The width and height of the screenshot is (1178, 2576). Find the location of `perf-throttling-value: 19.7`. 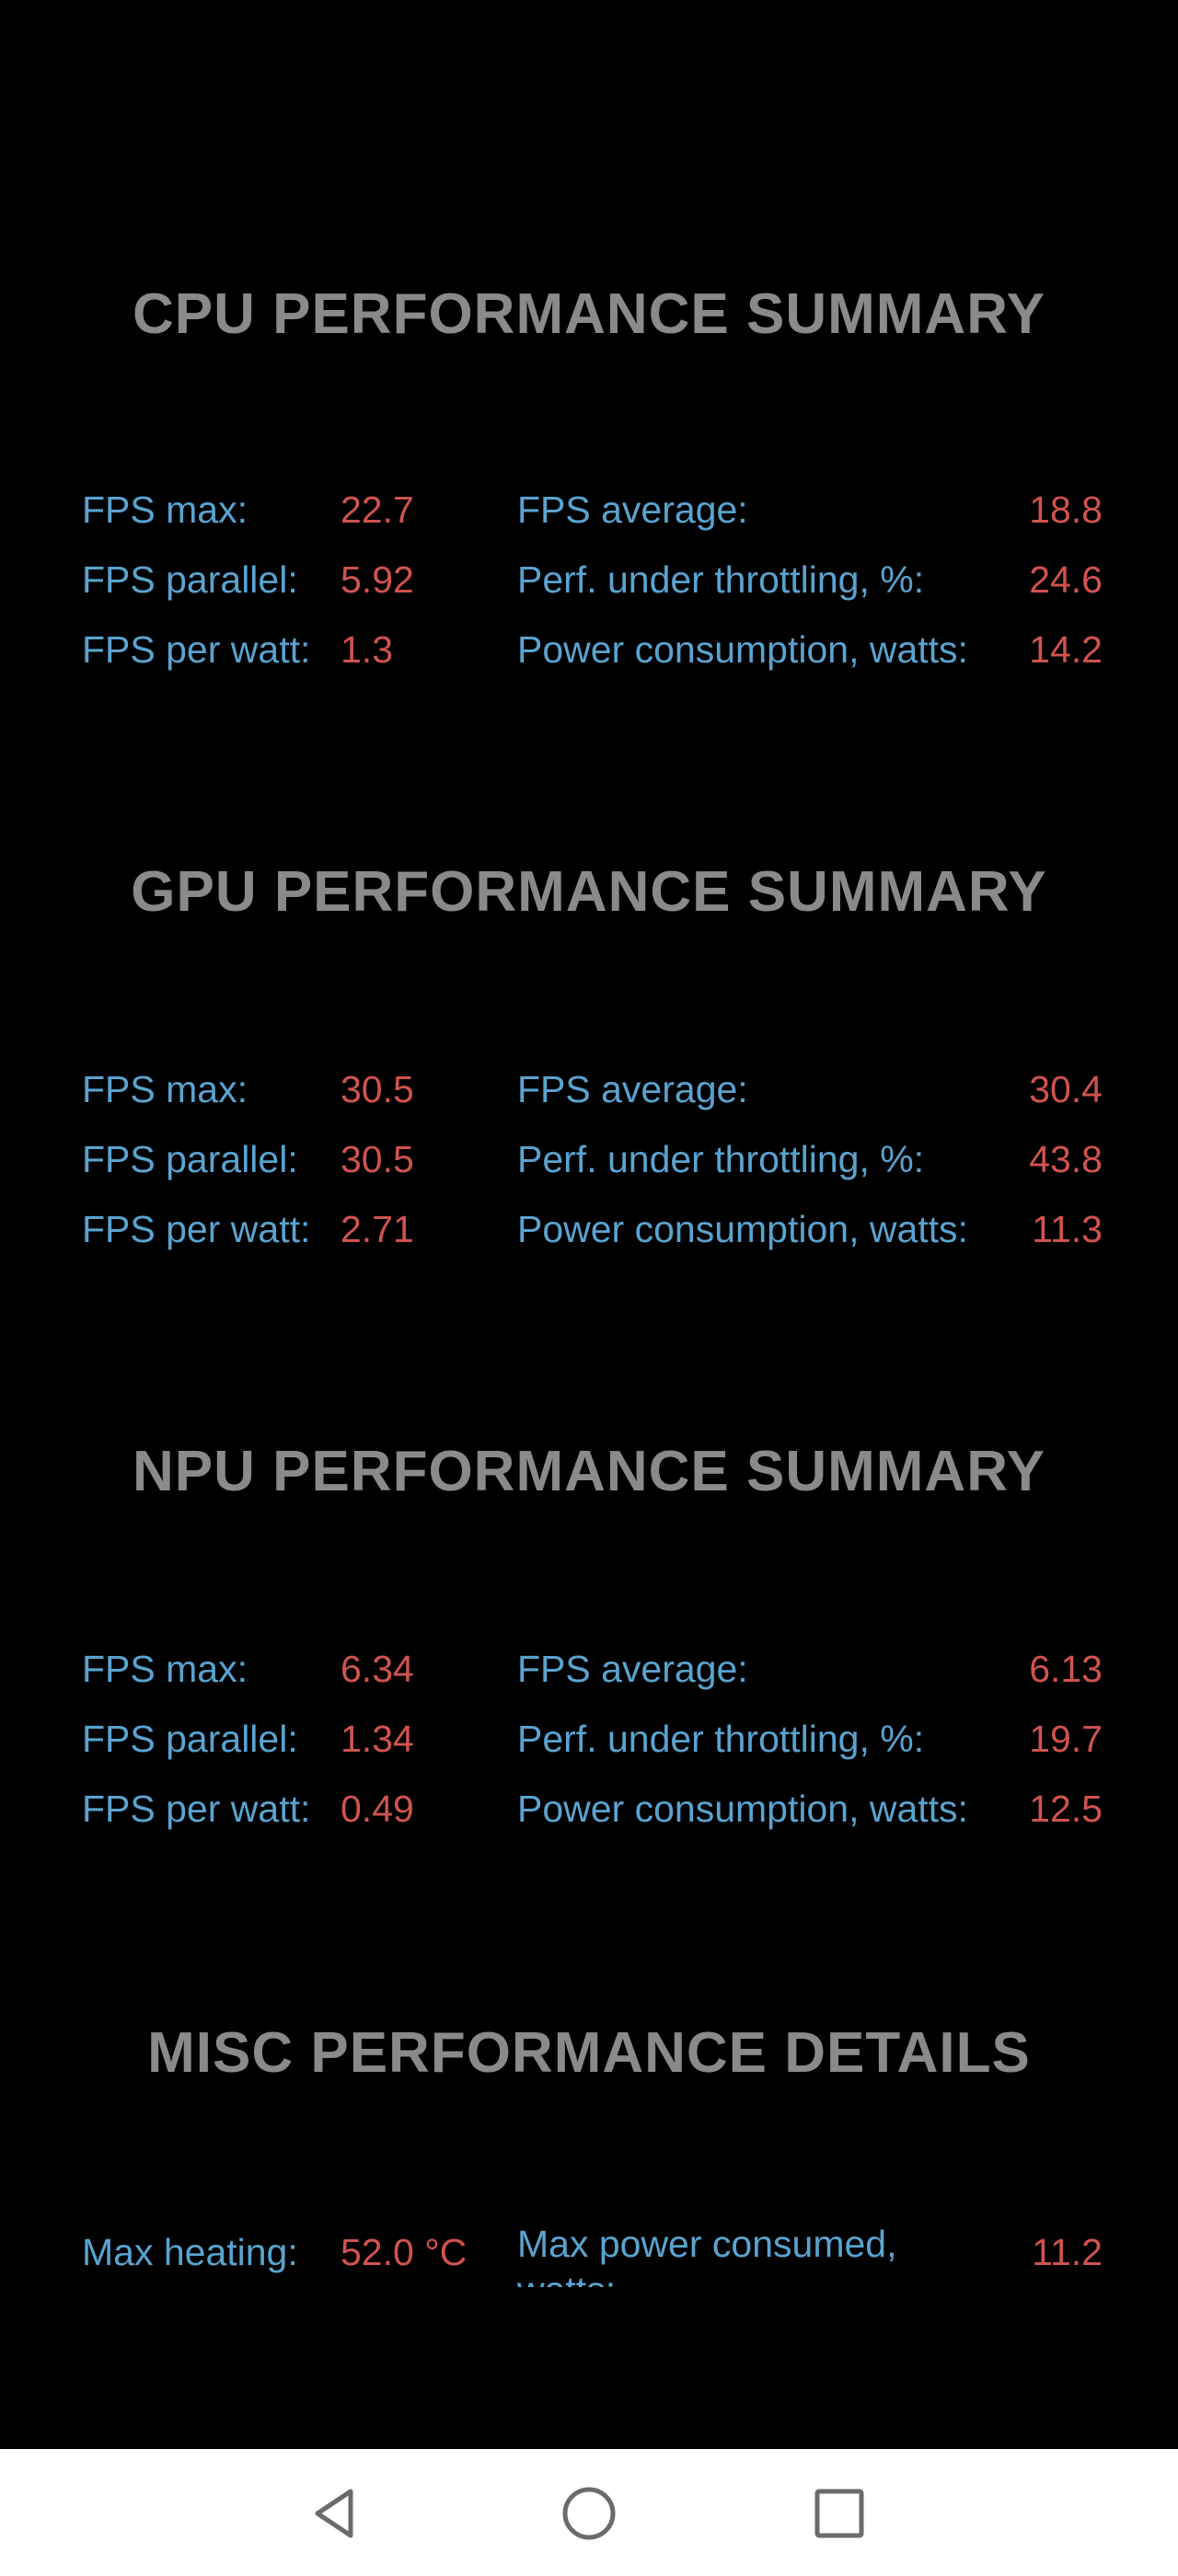

perf-throttling-value: 19.7 is located at coordinates (1066, 1739).